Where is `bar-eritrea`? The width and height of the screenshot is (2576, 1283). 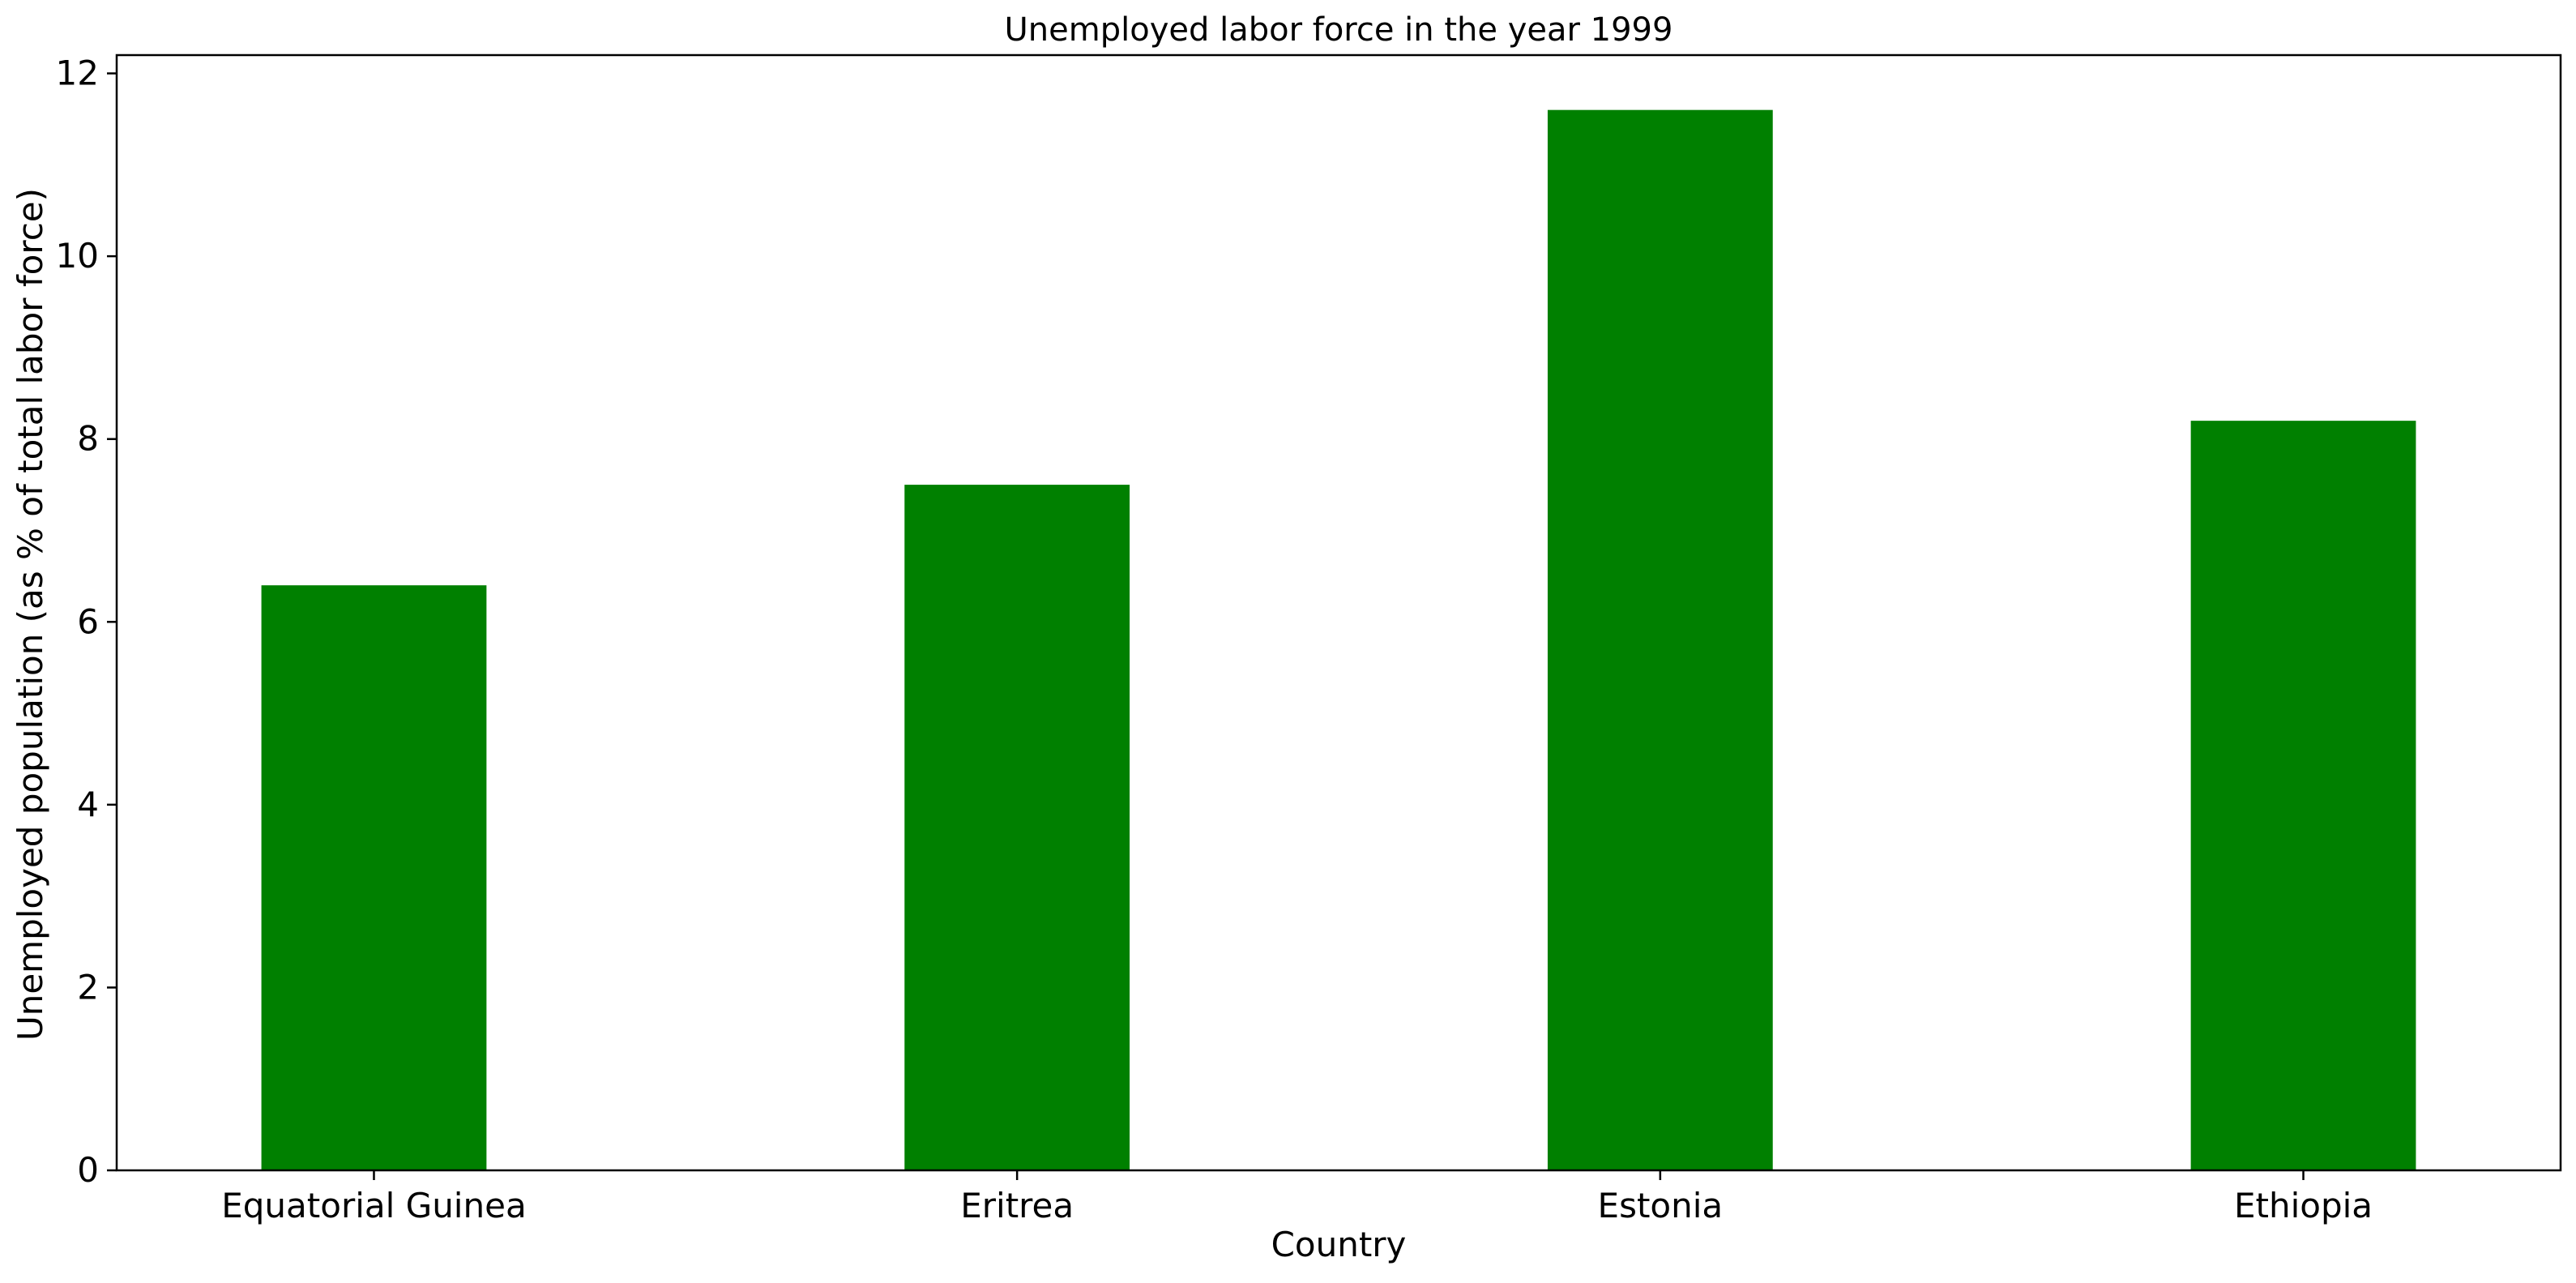
bar-eritrea is located at coordinates (1017, 827).